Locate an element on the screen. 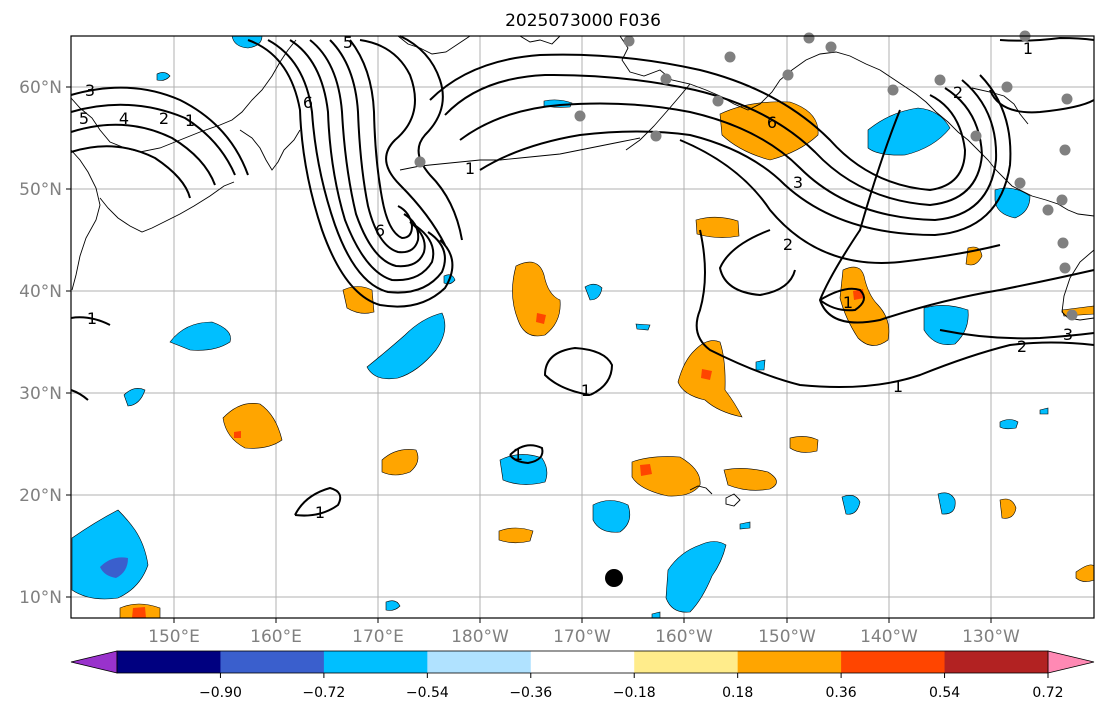  lat-label: 60°N is located at coordinates (40, 88).